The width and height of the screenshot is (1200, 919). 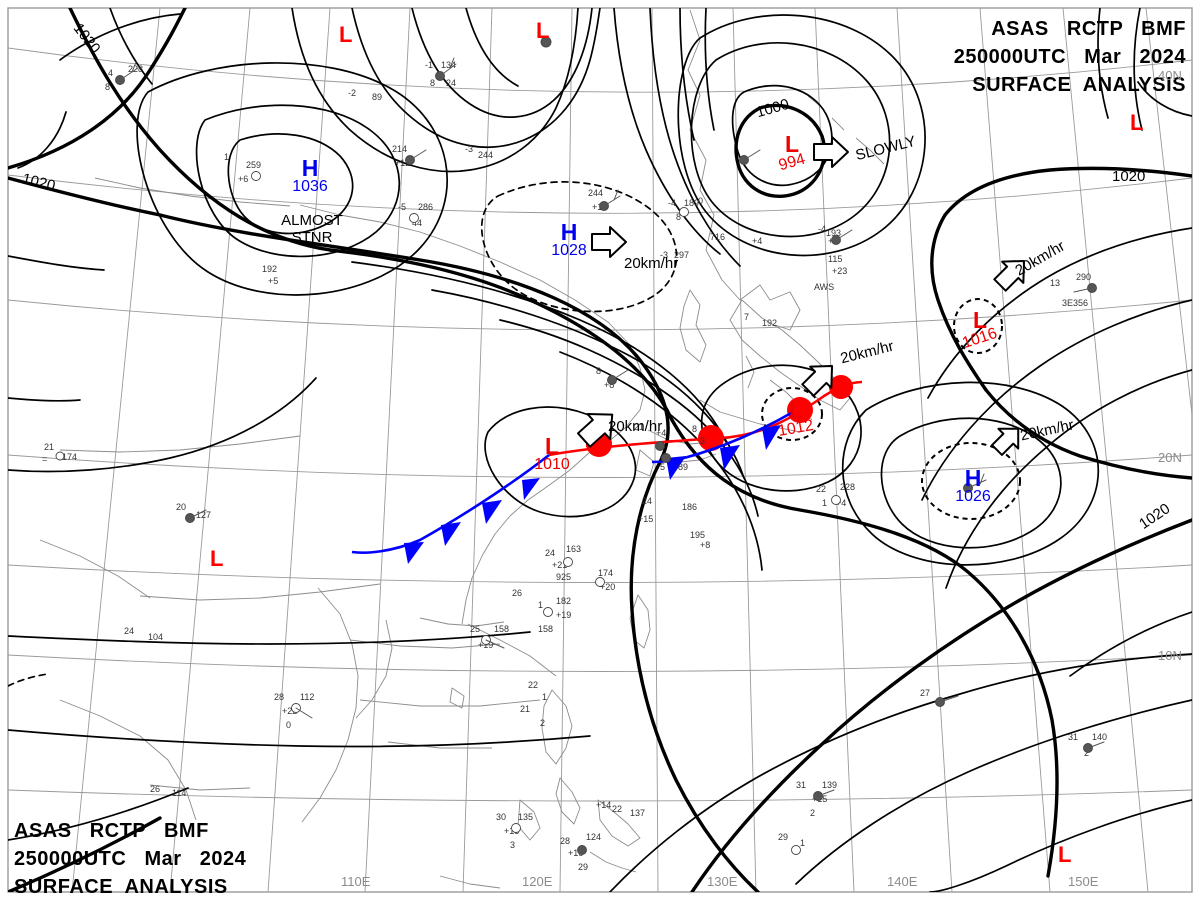 What do you see at coordinates (801, 296) in the screenshot?
I see `movement-arrows` at bounding box center [801, 296].